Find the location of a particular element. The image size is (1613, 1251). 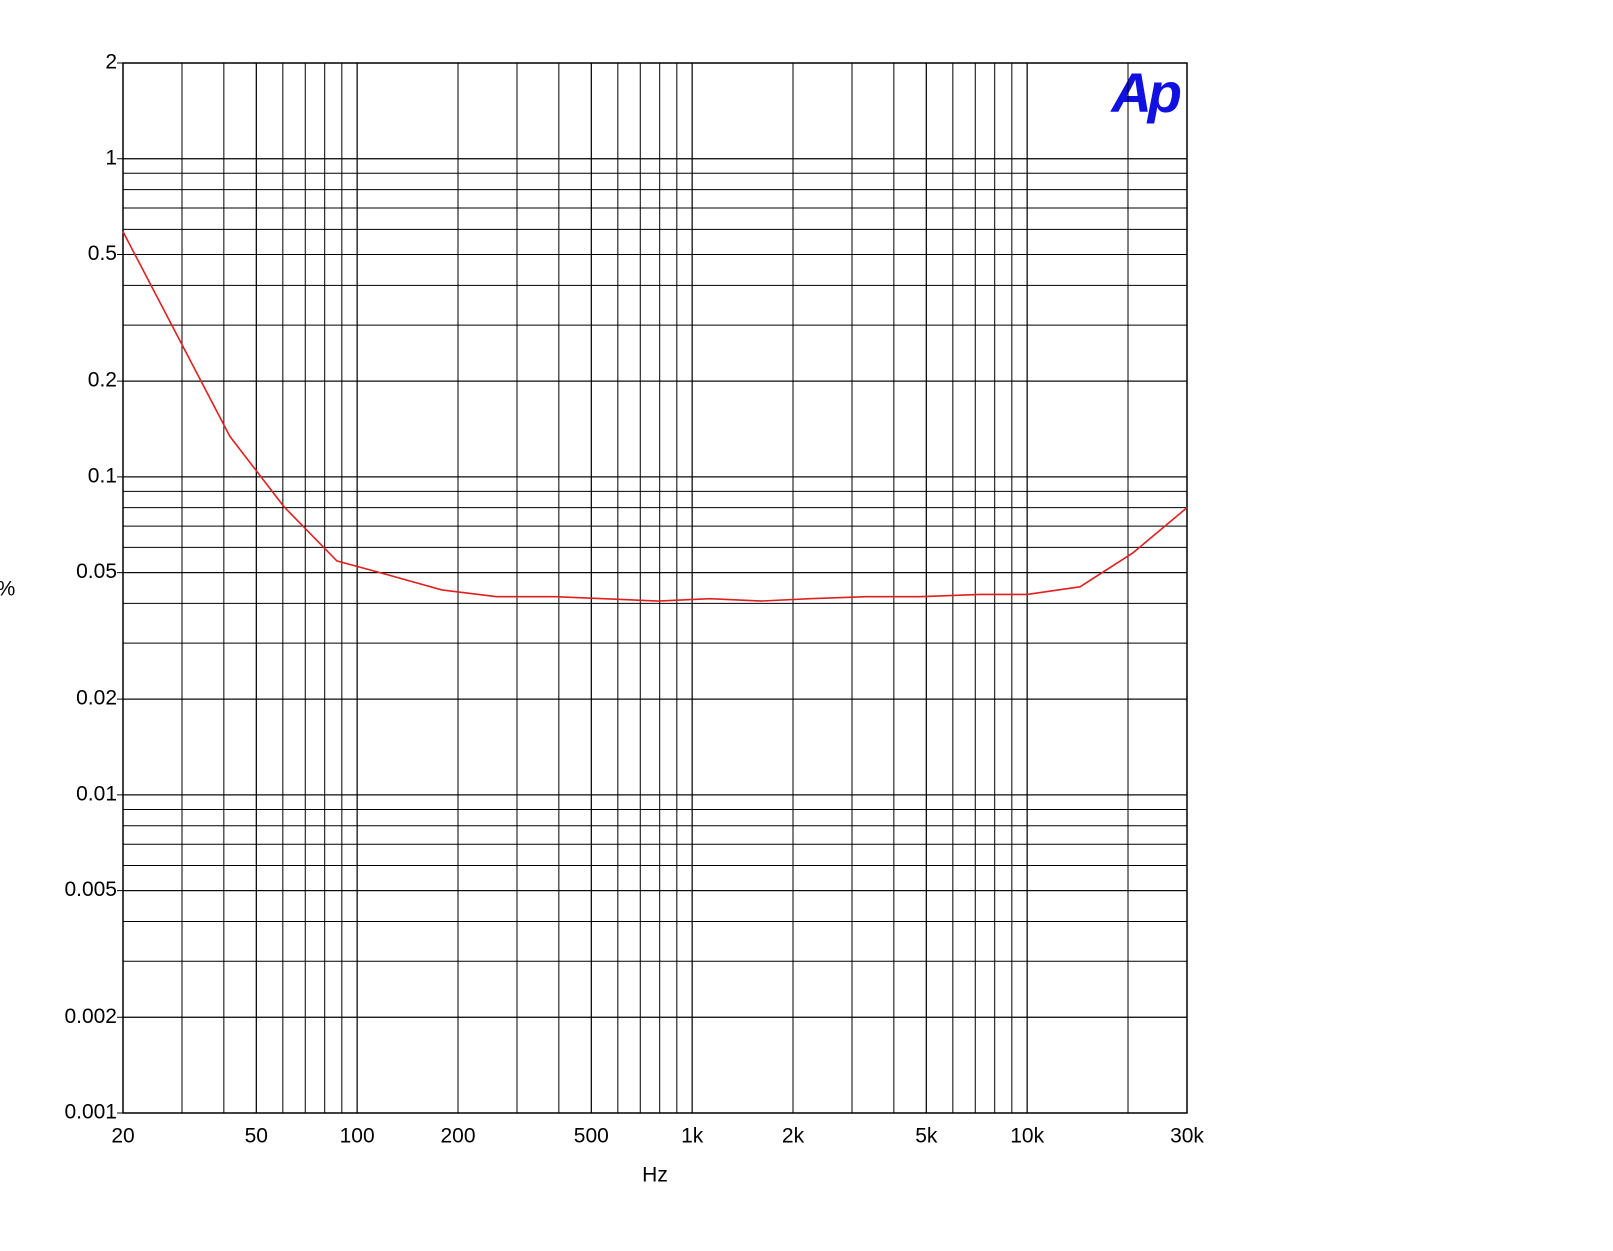

y-tick-label: 0.2 is located at coordinates (102, 380).